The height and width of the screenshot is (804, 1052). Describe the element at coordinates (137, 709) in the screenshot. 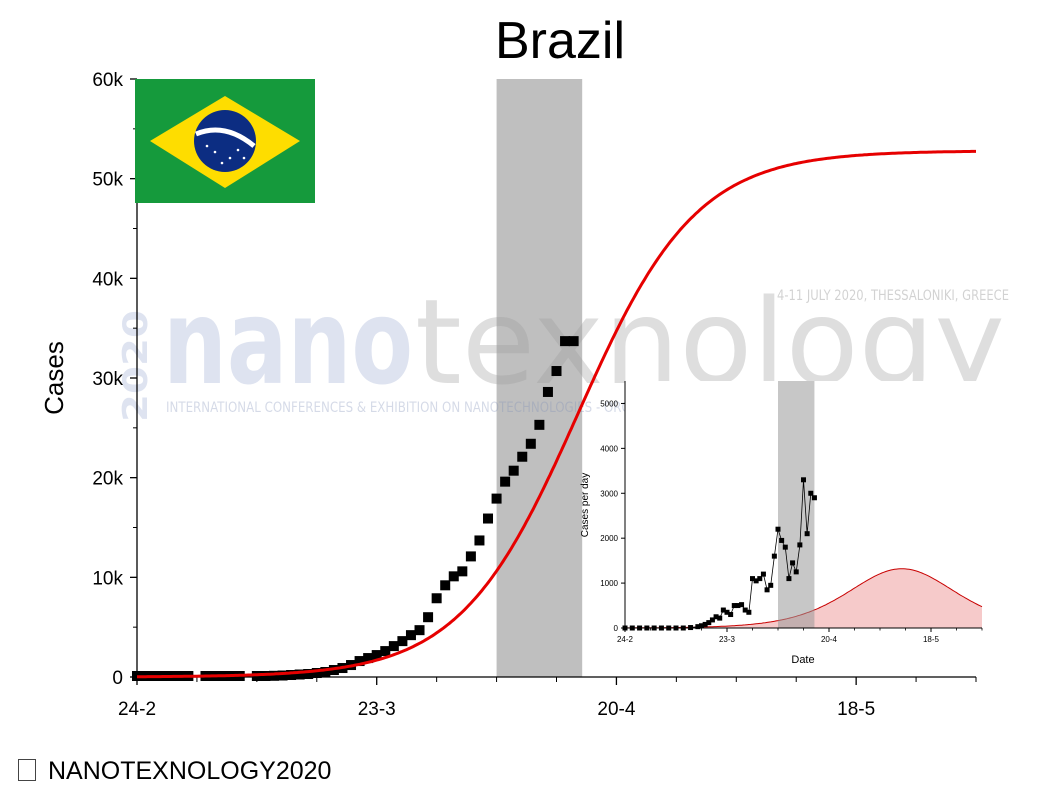

I see `x-tick-label: 24-2` at that location.